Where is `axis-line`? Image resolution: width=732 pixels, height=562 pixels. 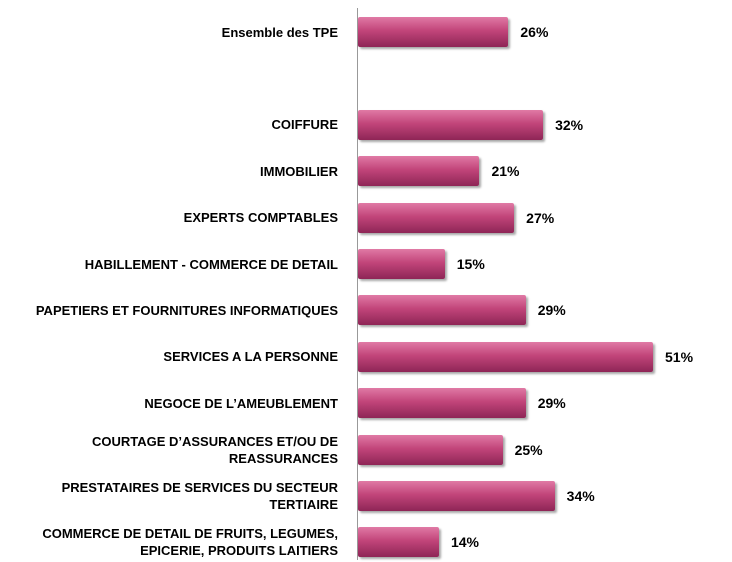
axis-line is located at coordinates (357, 284).